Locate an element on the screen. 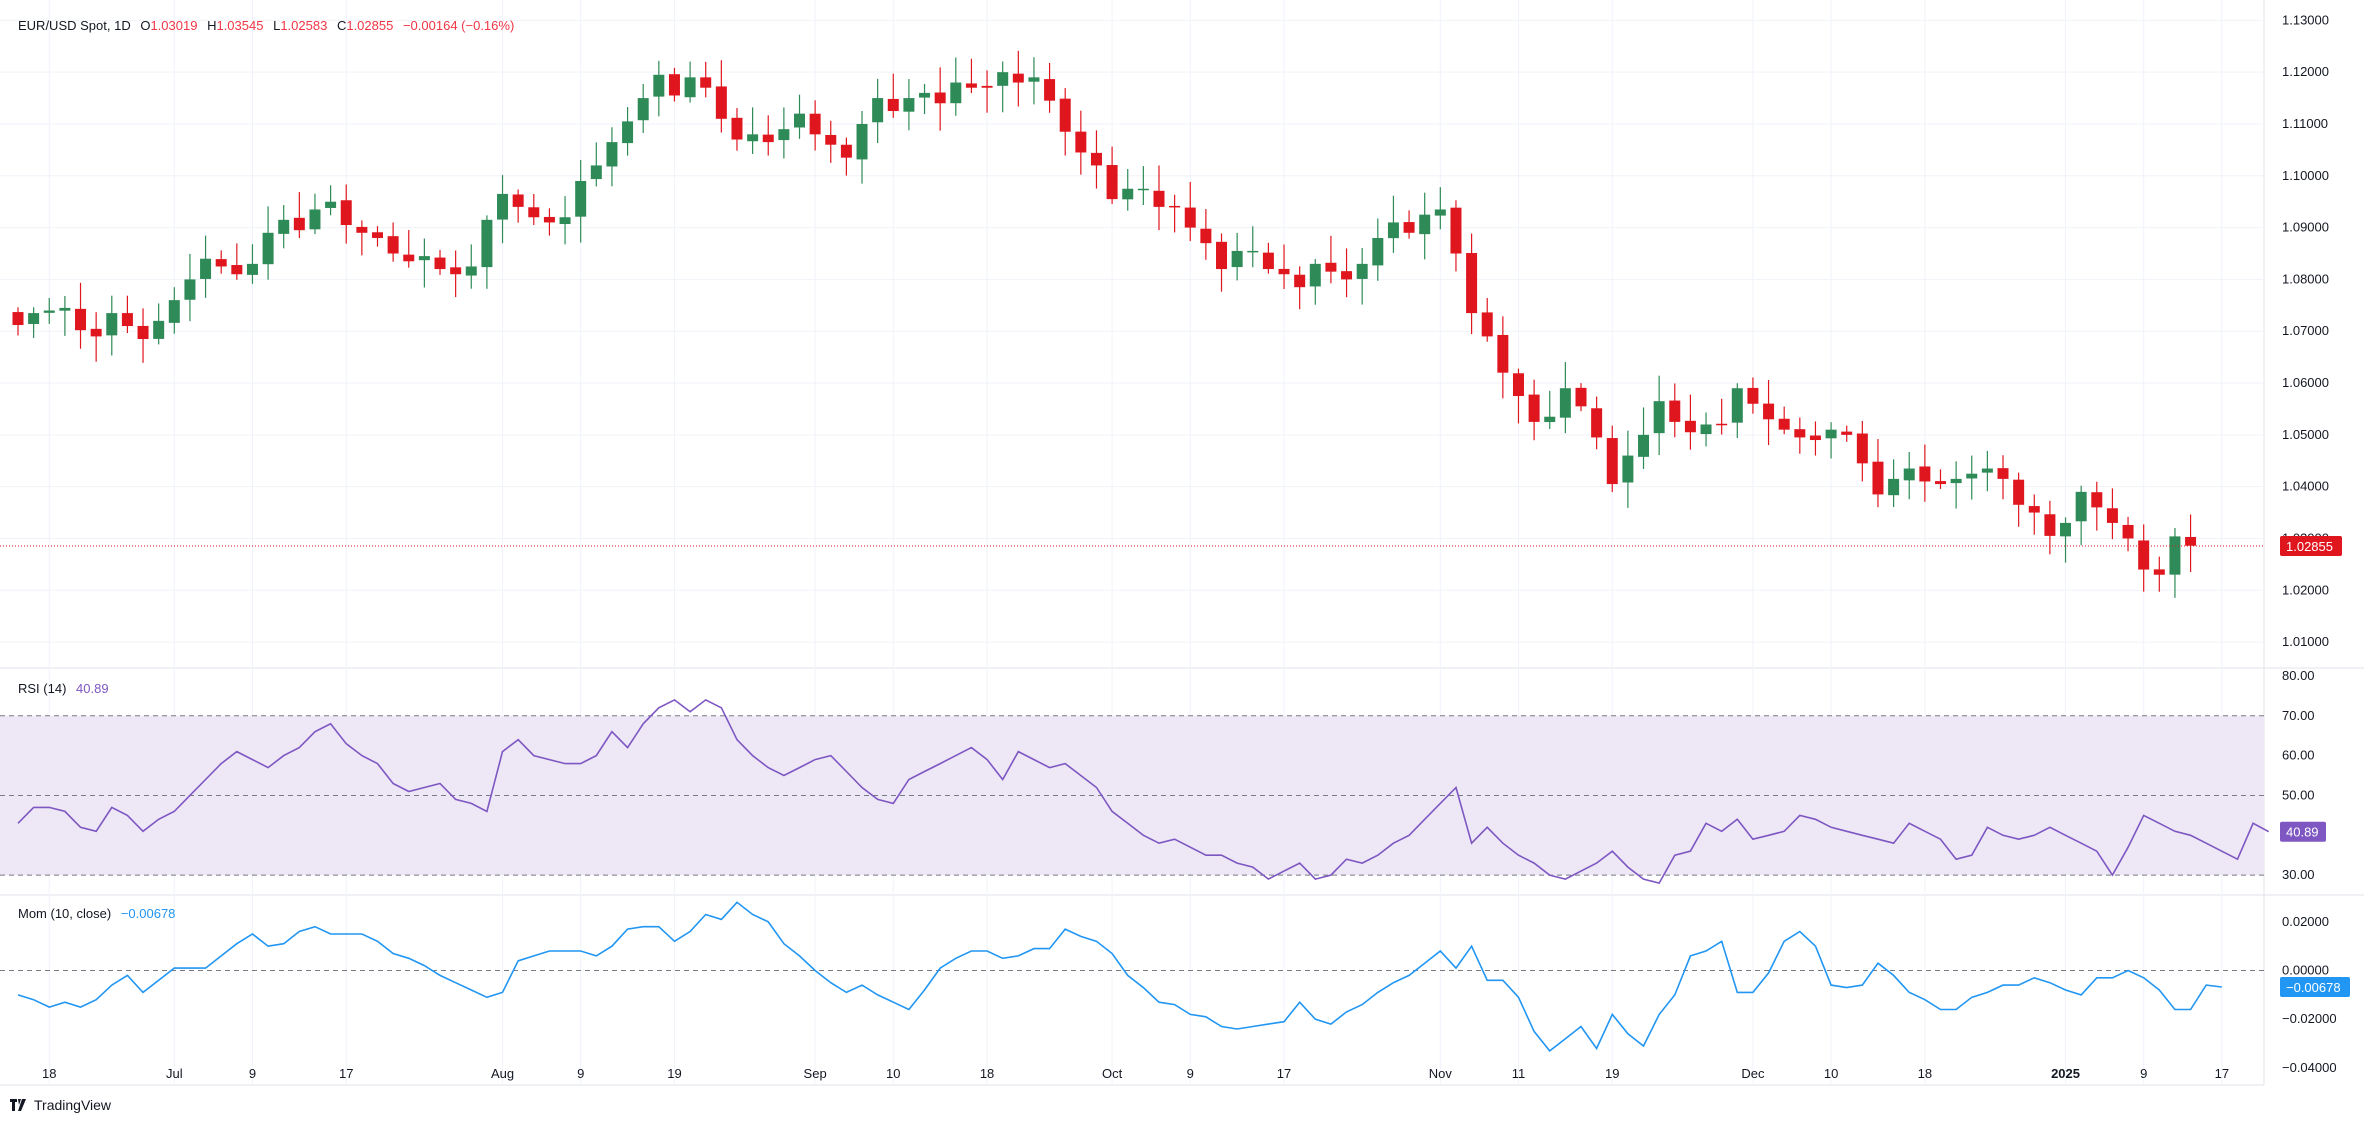 The image size is (2364, 1123). close-label: C is located at coordinates (341, 25).